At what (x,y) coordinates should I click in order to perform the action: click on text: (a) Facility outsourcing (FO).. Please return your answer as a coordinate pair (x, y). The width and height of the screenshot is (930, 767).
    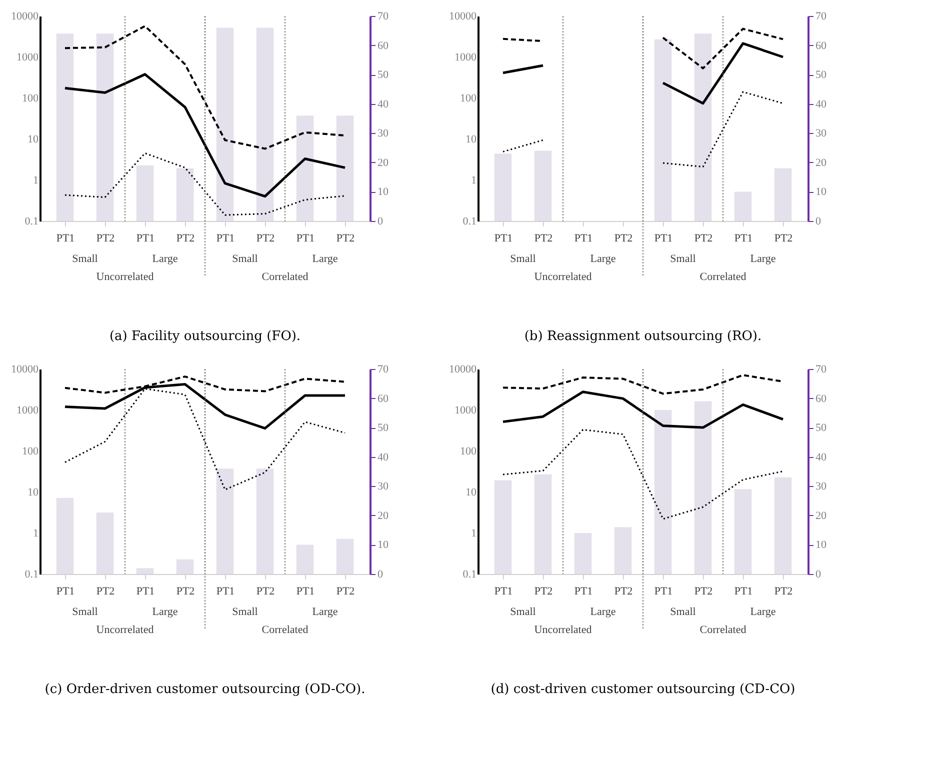
    Looking at the image, I should click on (205, 336).